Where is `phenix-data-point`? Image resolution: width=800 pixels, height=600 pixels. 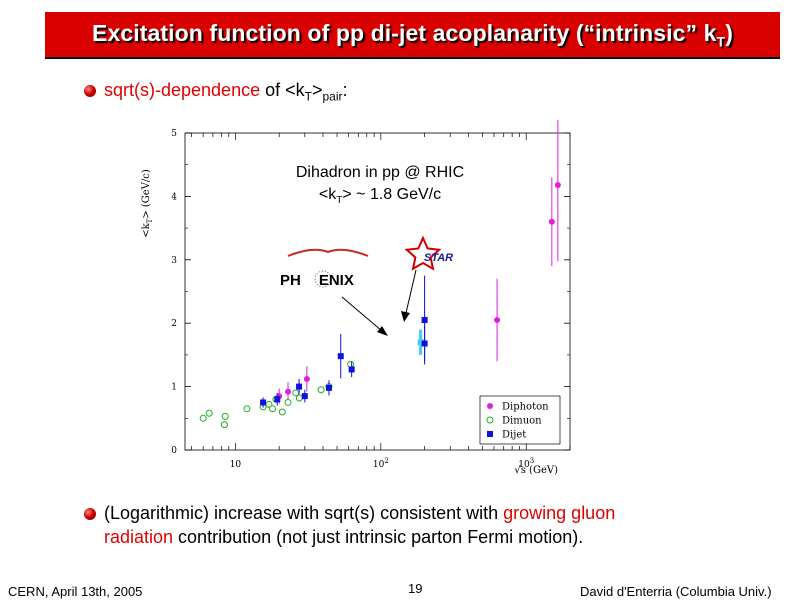
phenix-data-point is located at coordinates (420, 342).